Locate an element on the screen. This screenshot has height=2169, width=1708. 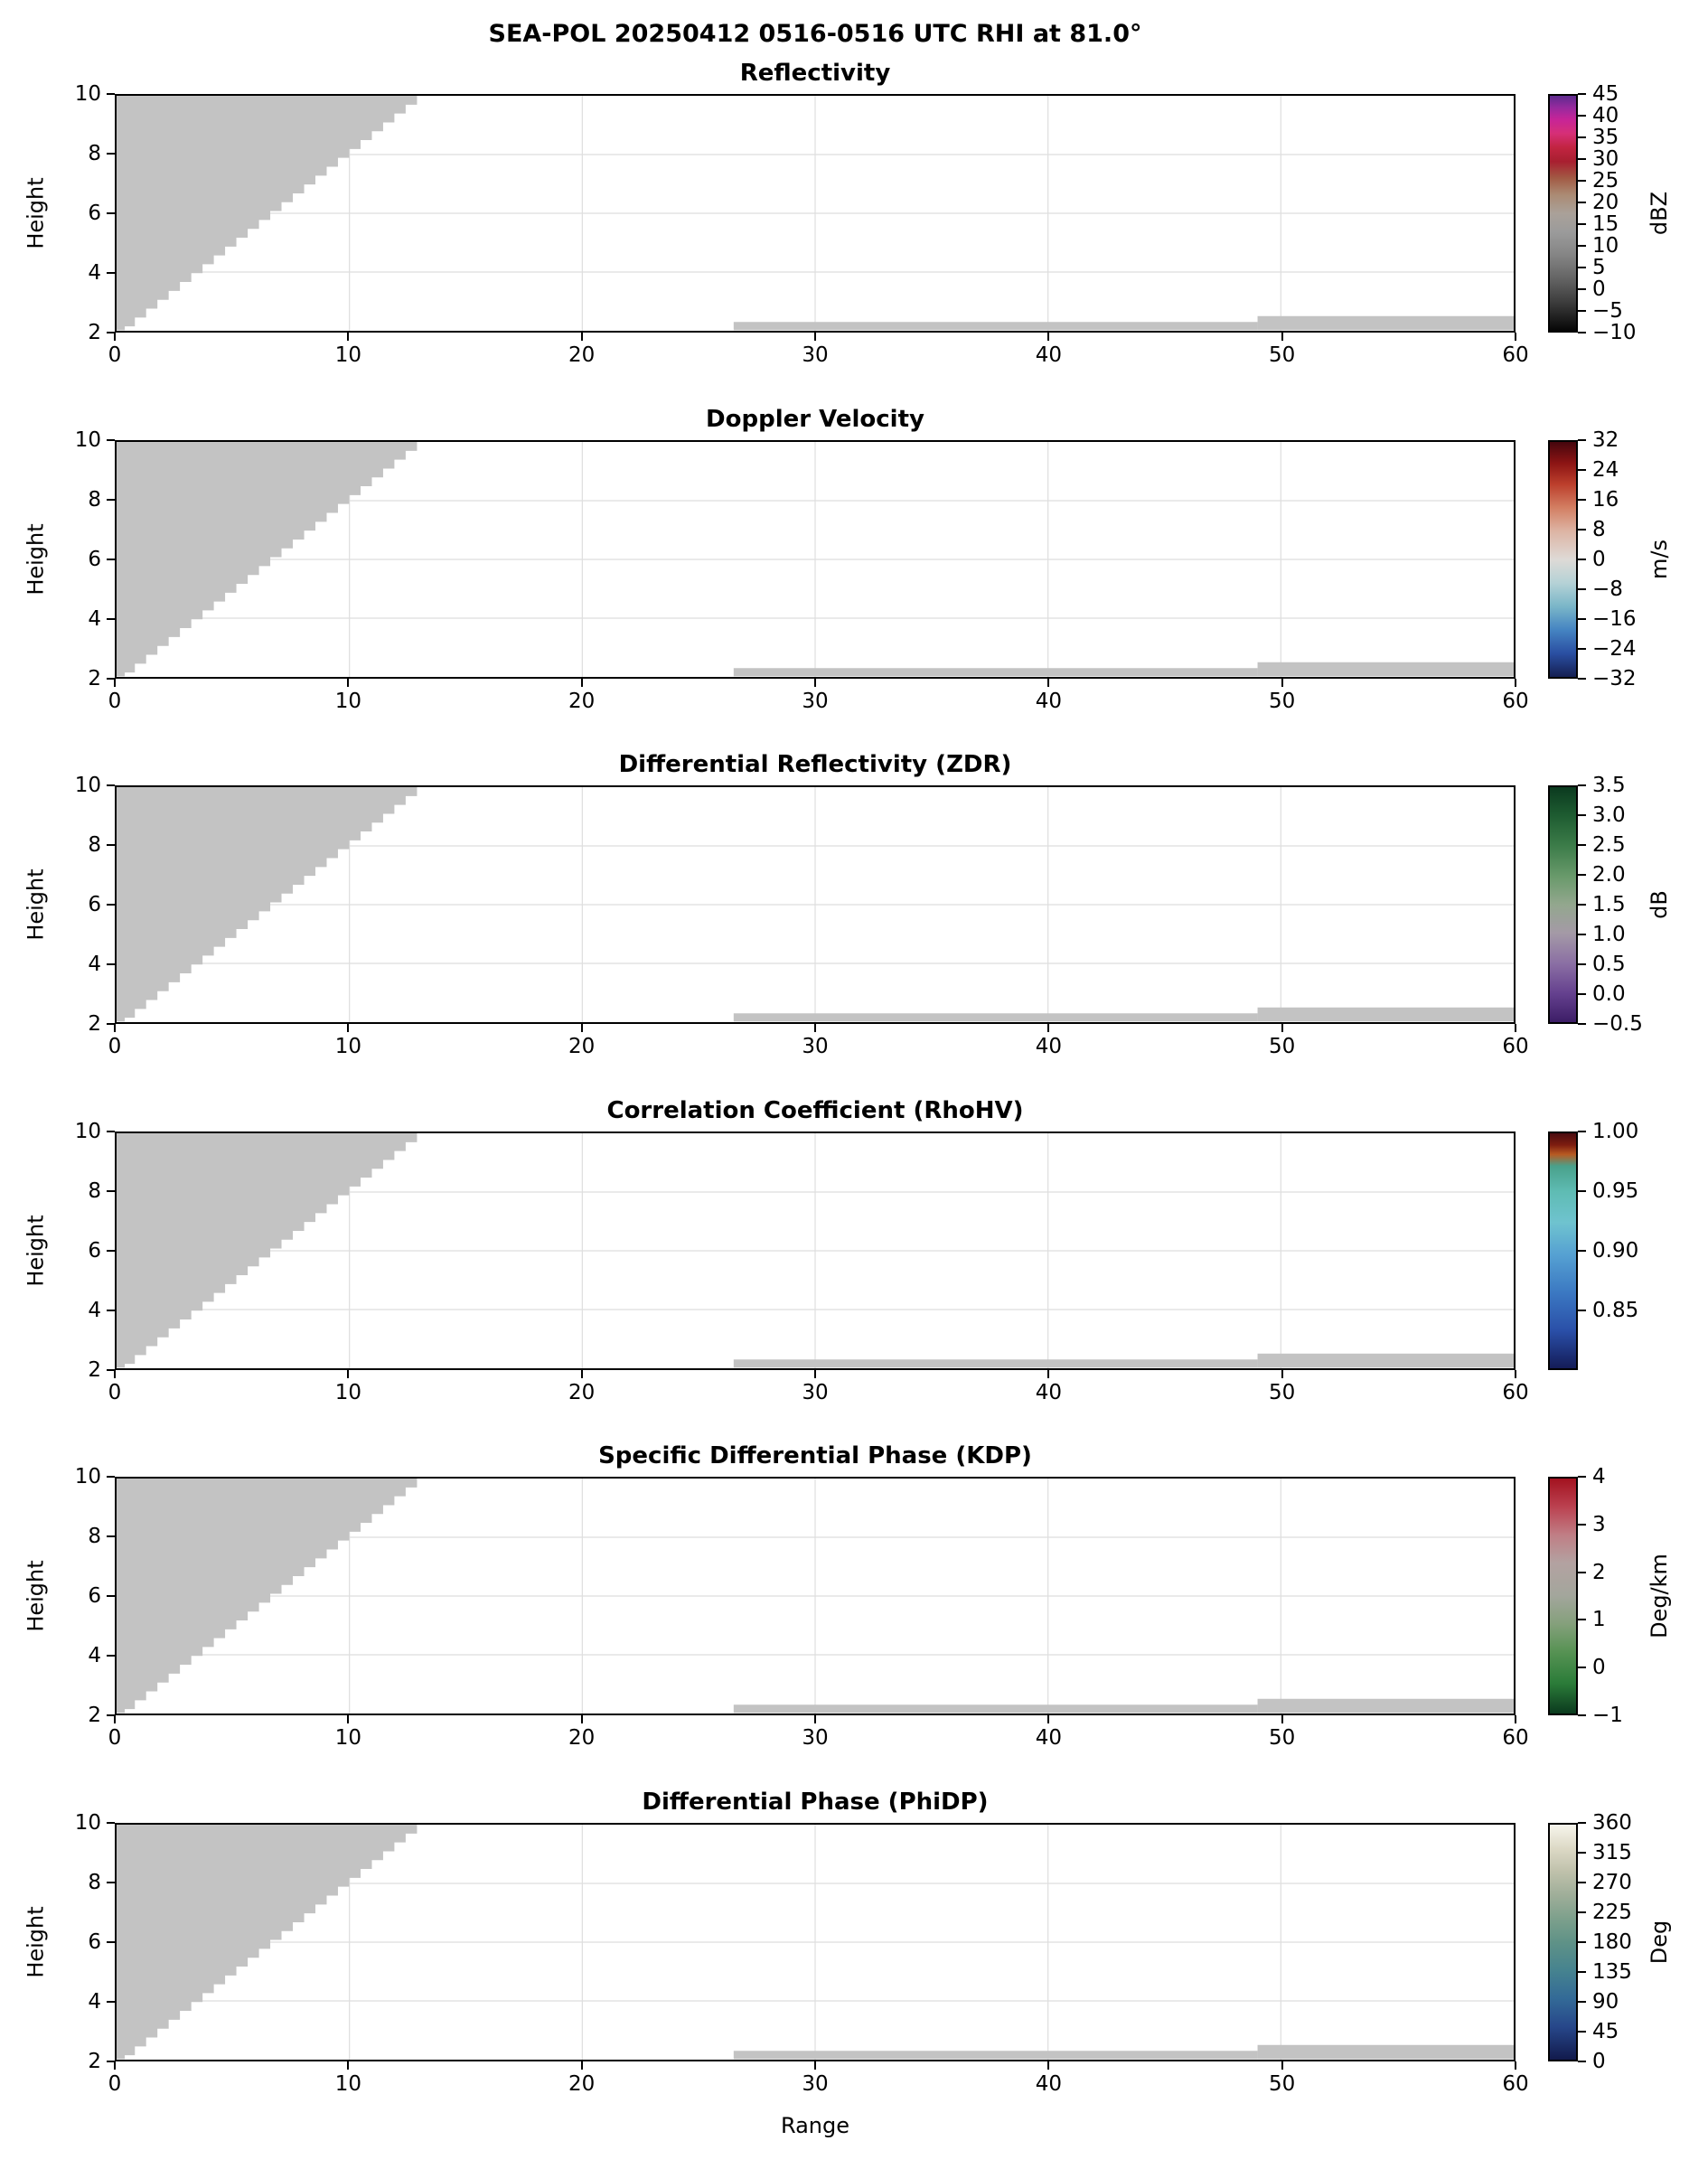
panel-title: Differential Phase (PhiDP) is located at coordinates (815, 1802).